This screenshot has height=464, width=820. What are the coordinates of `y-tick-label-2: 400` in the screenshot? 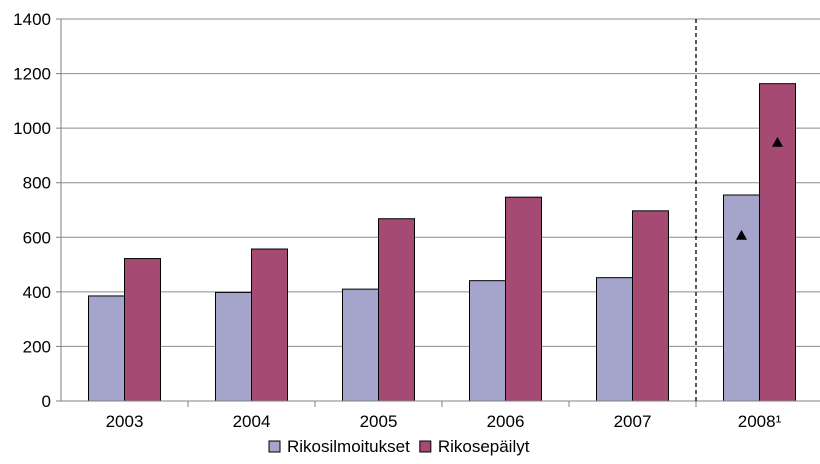 It's located at (37, 292).